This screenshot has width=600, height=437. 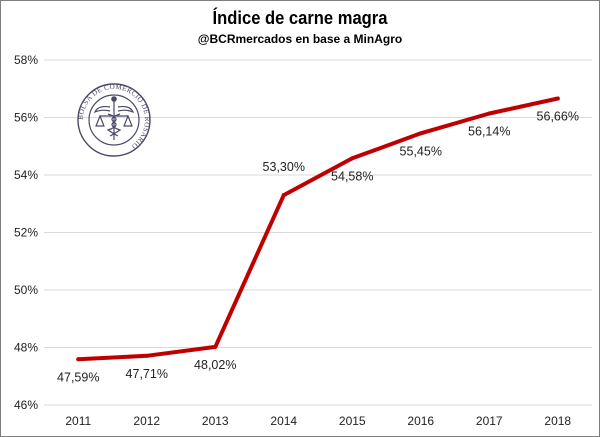 I want to click on x-tick-label: 2011, so click(x=78, y=421).